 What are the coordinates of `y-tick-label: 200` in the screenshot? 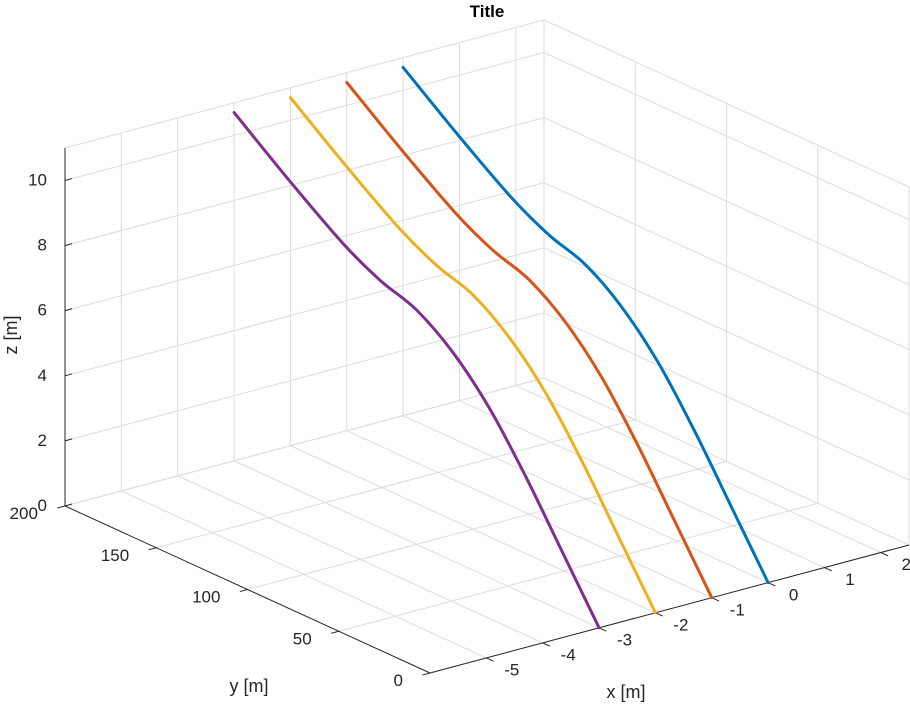 It's located at (24, 513).